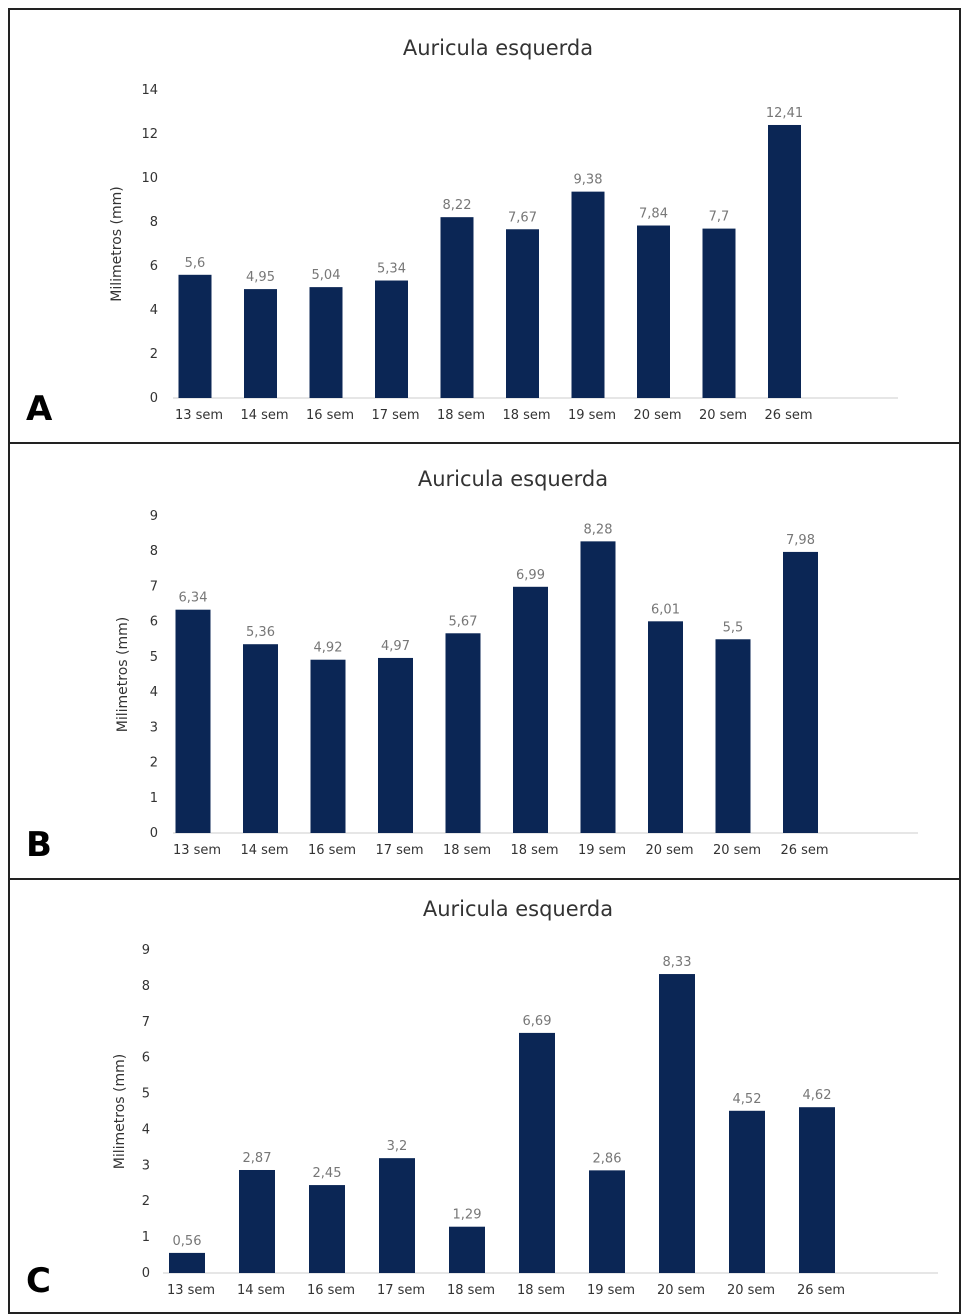  Describe the element at coordinates (257, 1158) in the screenshot. I see `data-label: 2,87` at that location.